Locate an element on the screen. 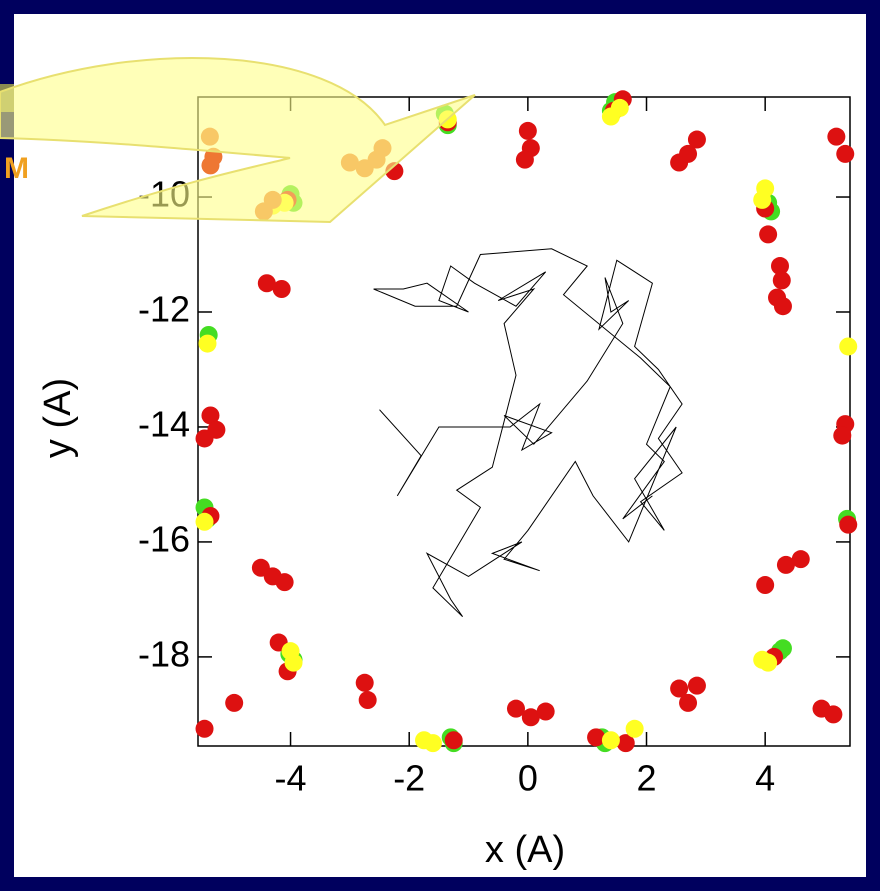 This screenshot has width=880, height=891. x-tick-label: 2 is located at coordinates (646, 778).